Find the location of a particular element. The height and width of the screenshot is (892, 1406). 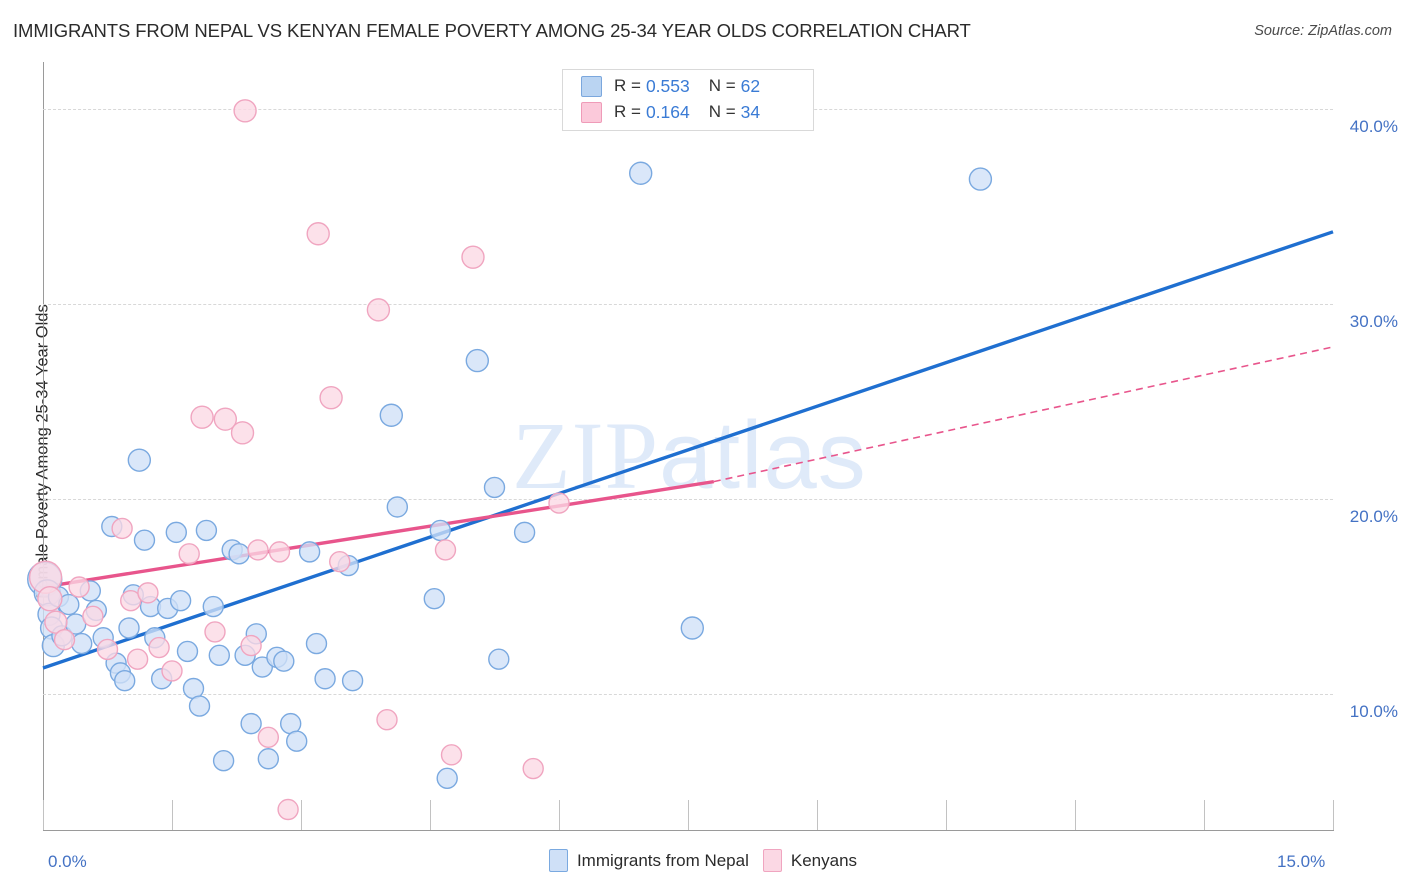

x-axis-tick-label: 0.0% is located at coordinates (67, 861).